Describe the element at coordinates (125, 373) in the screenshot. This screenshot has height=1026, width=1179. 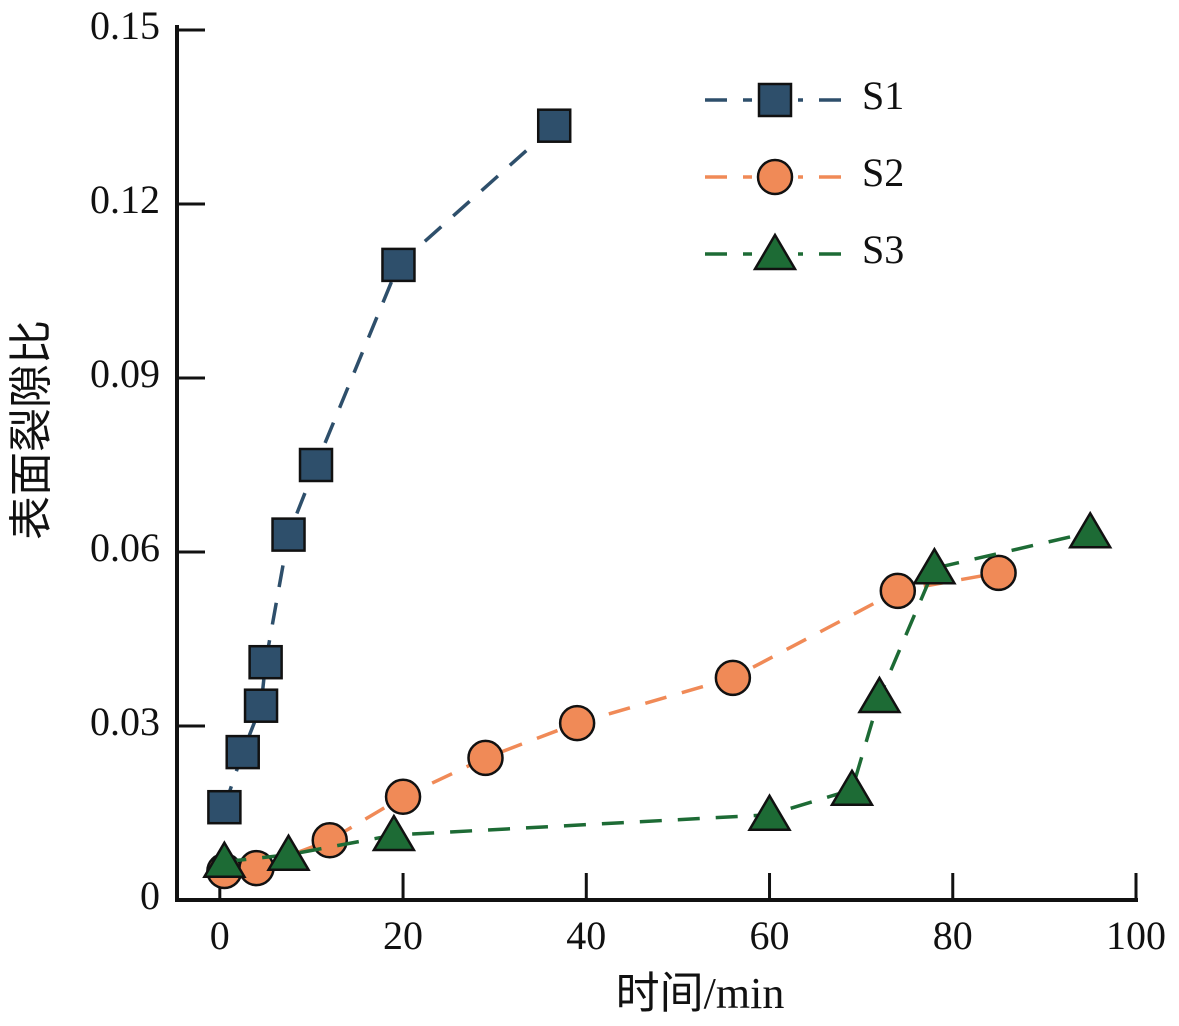
I see `y-tick-label: 0.09` at that location.